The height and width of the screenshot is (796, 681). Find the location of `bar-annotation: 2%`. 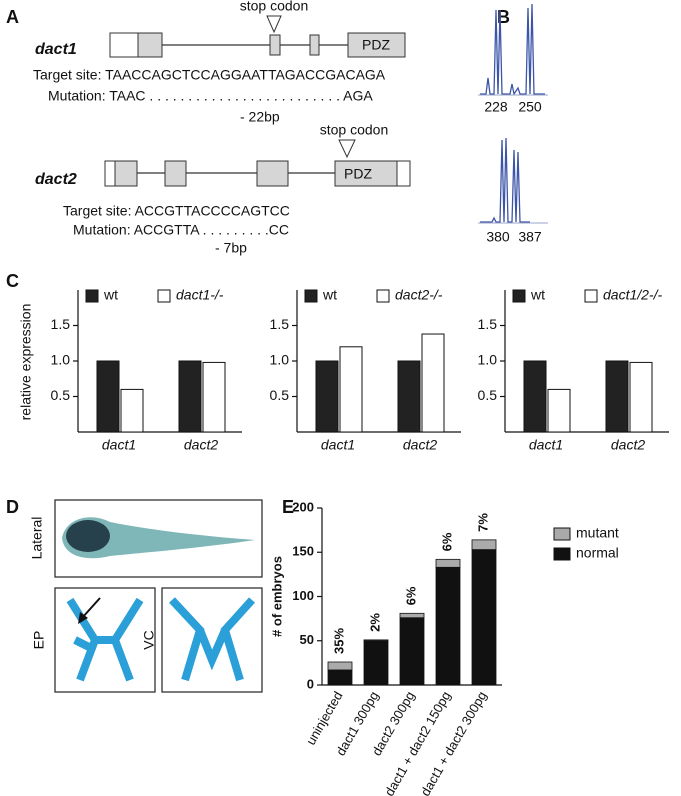

bar-annotation: 2% is located at coordinates (374, 622).